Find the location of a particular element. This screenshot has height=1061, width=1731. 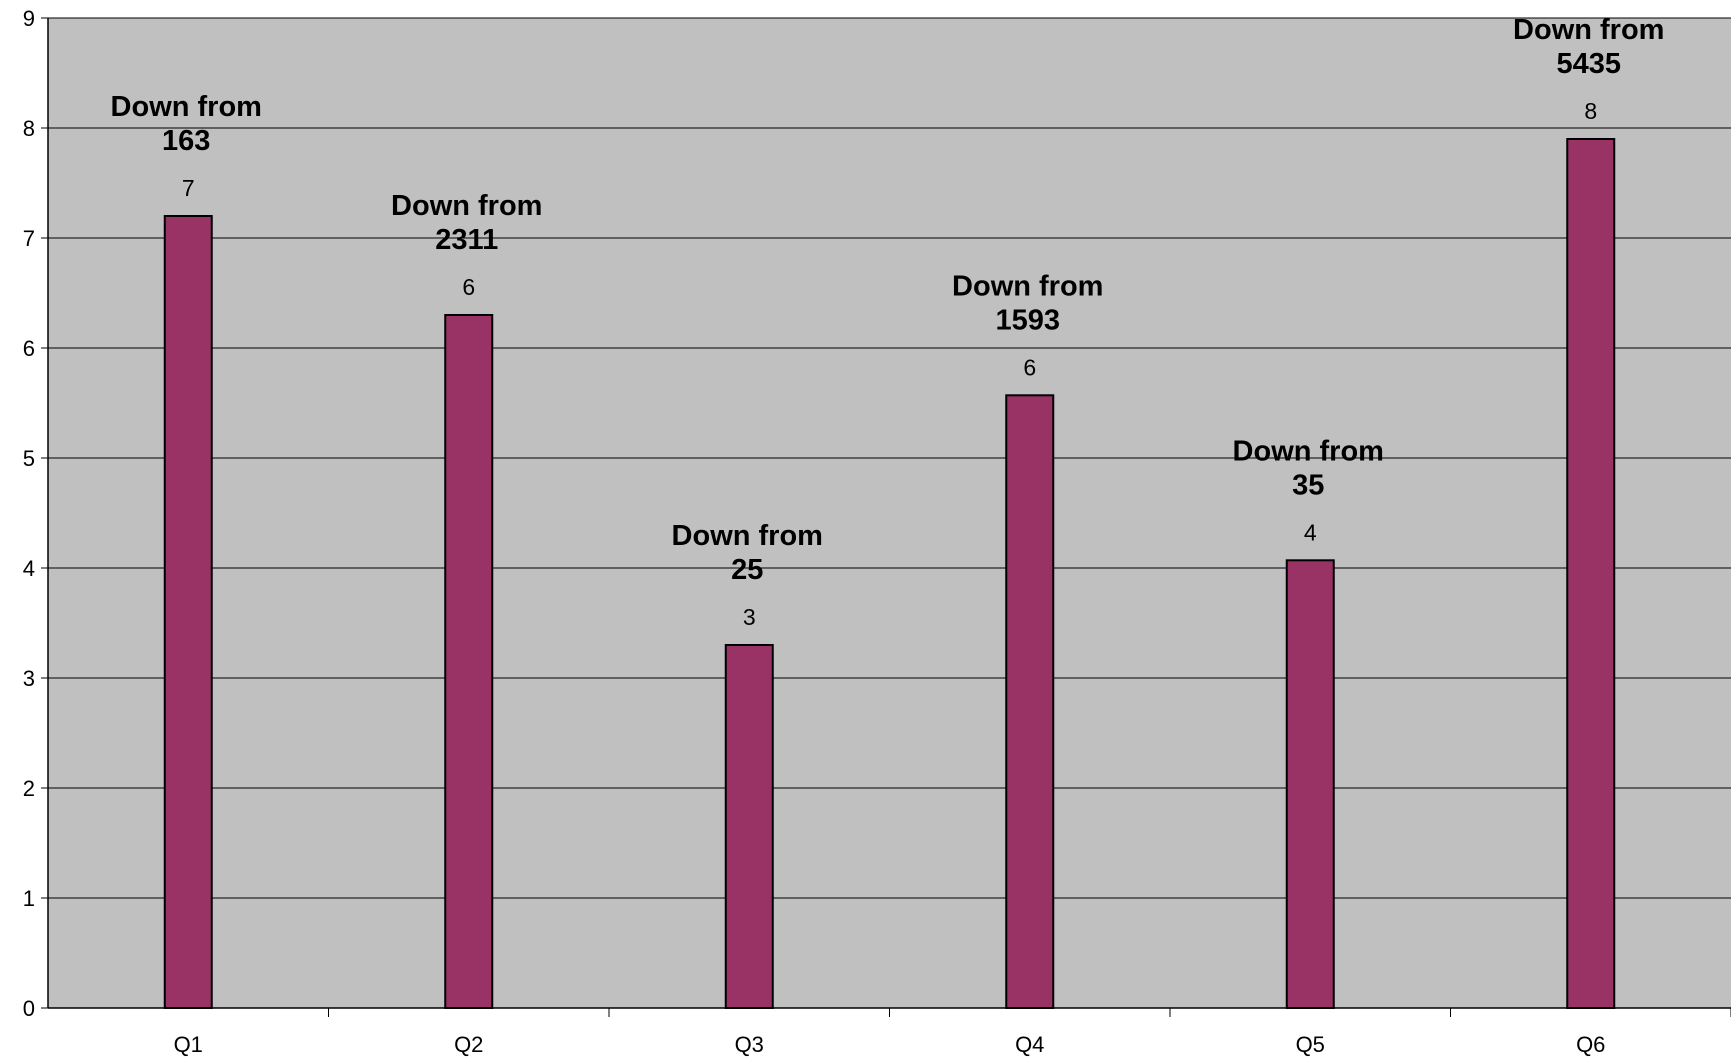

y-tick-label: 3 is located at coordinates (29, 678).